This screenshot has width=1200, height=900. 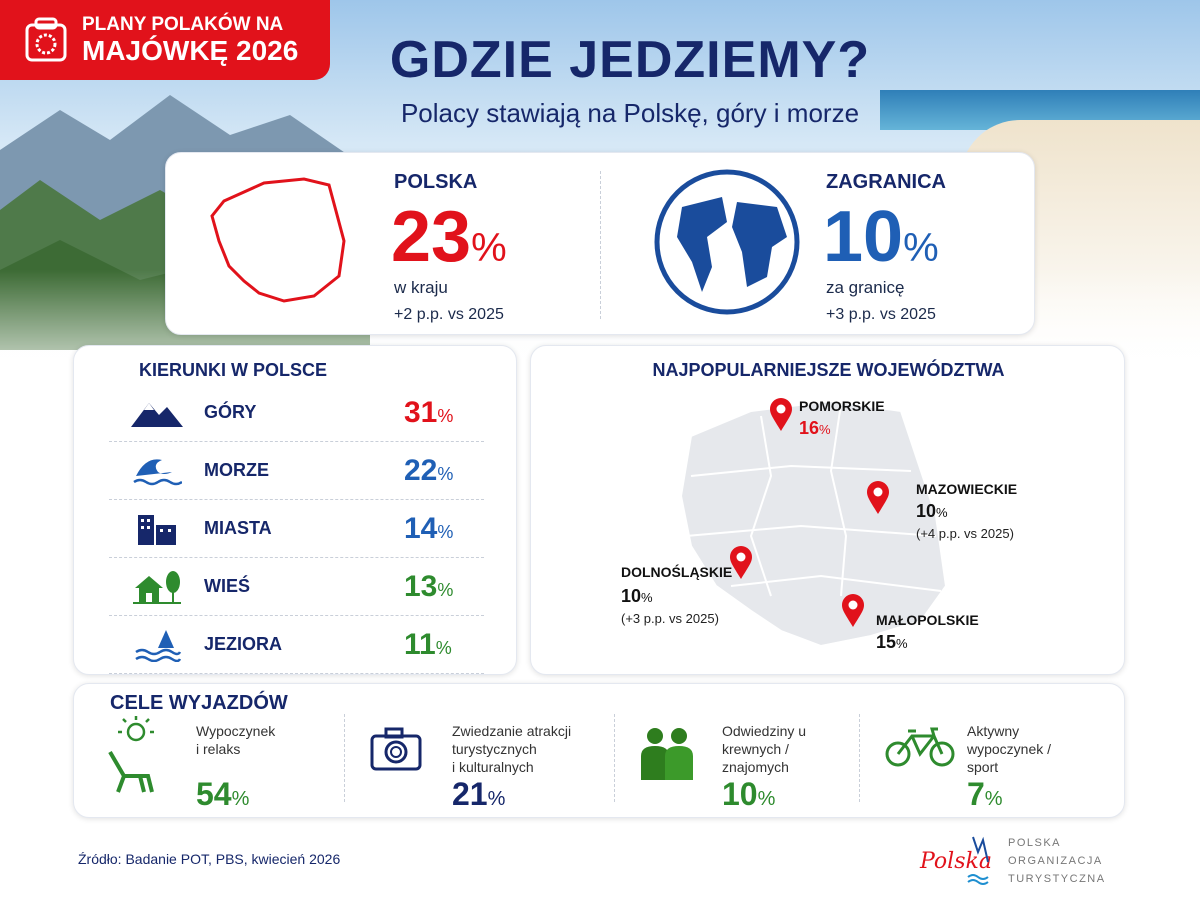 What do you see at coordinates (828, 370) in the screenshot?
I see `regions-title: NAJPOPULARNIEJSZE WOJEWÓDZTWA` at bounding box center [828, 370].